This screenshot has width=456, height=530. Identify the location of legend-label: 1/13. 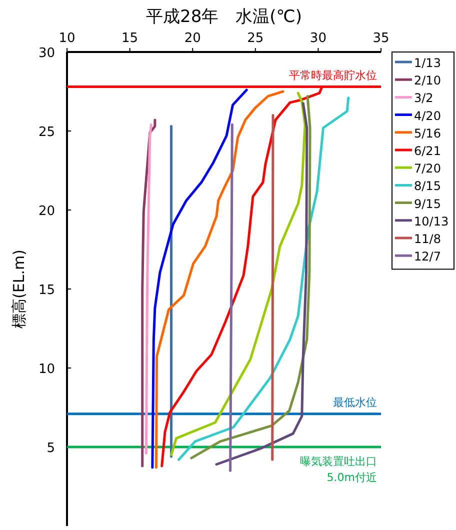
(427, 63).